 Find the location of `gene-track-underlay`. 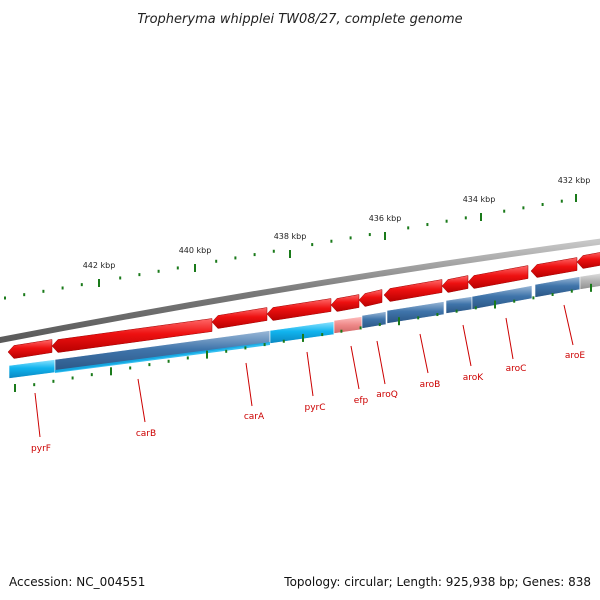

gene-track-underlay is located at coordinates (162, 357).